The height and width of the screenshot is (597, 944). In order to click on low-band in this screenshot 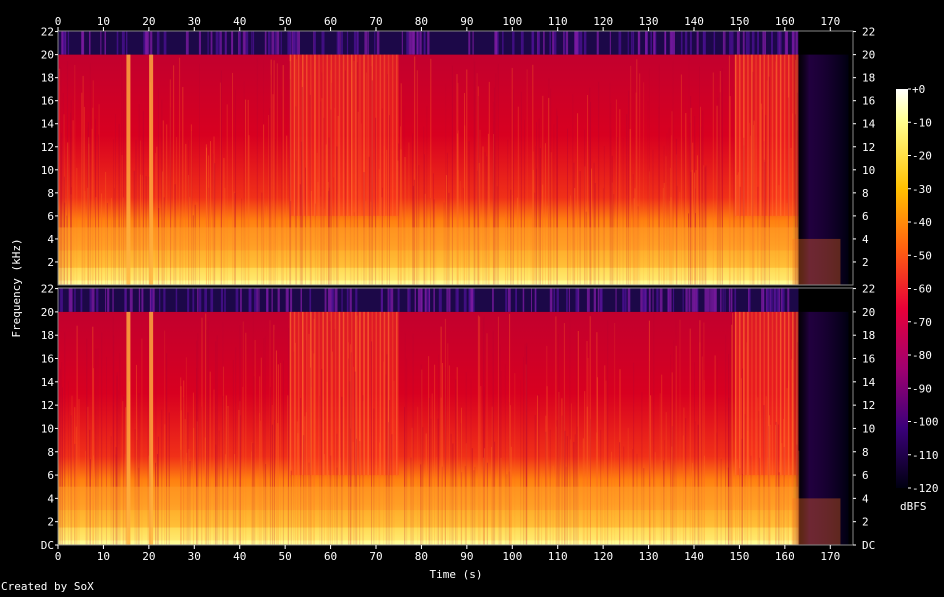, I will do `click(428, 498)`.